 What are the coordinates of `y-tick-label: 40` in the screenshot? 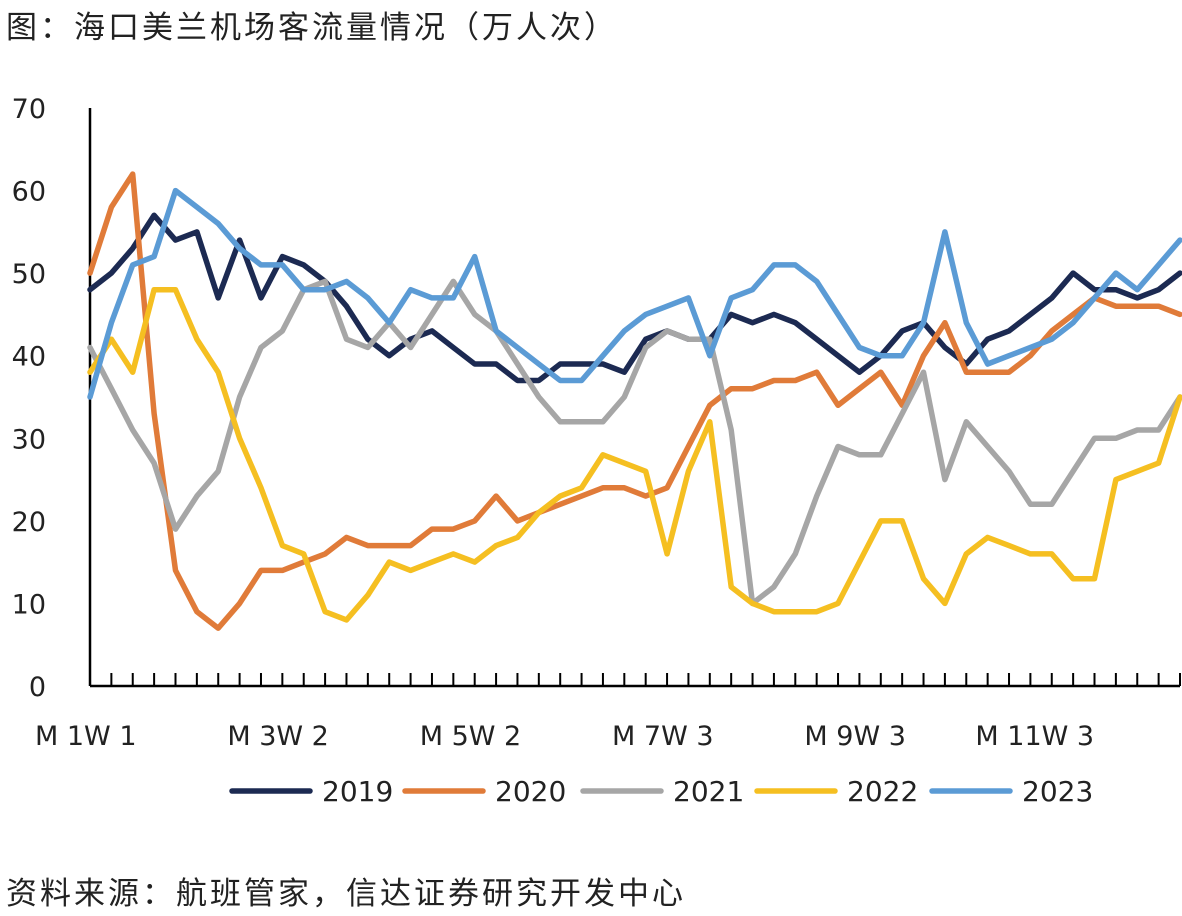 It's located at (29, 357).